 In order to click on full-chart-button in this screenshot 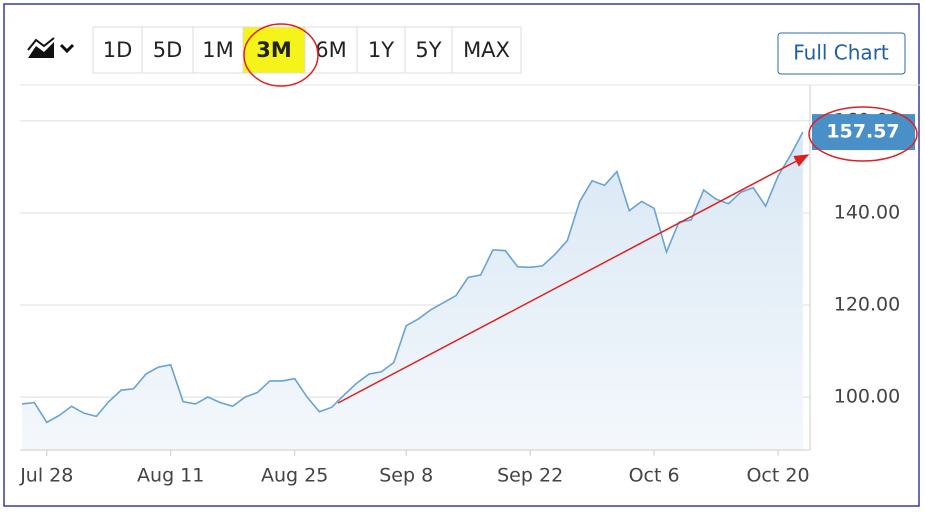, I will do `click(841, 53)`.